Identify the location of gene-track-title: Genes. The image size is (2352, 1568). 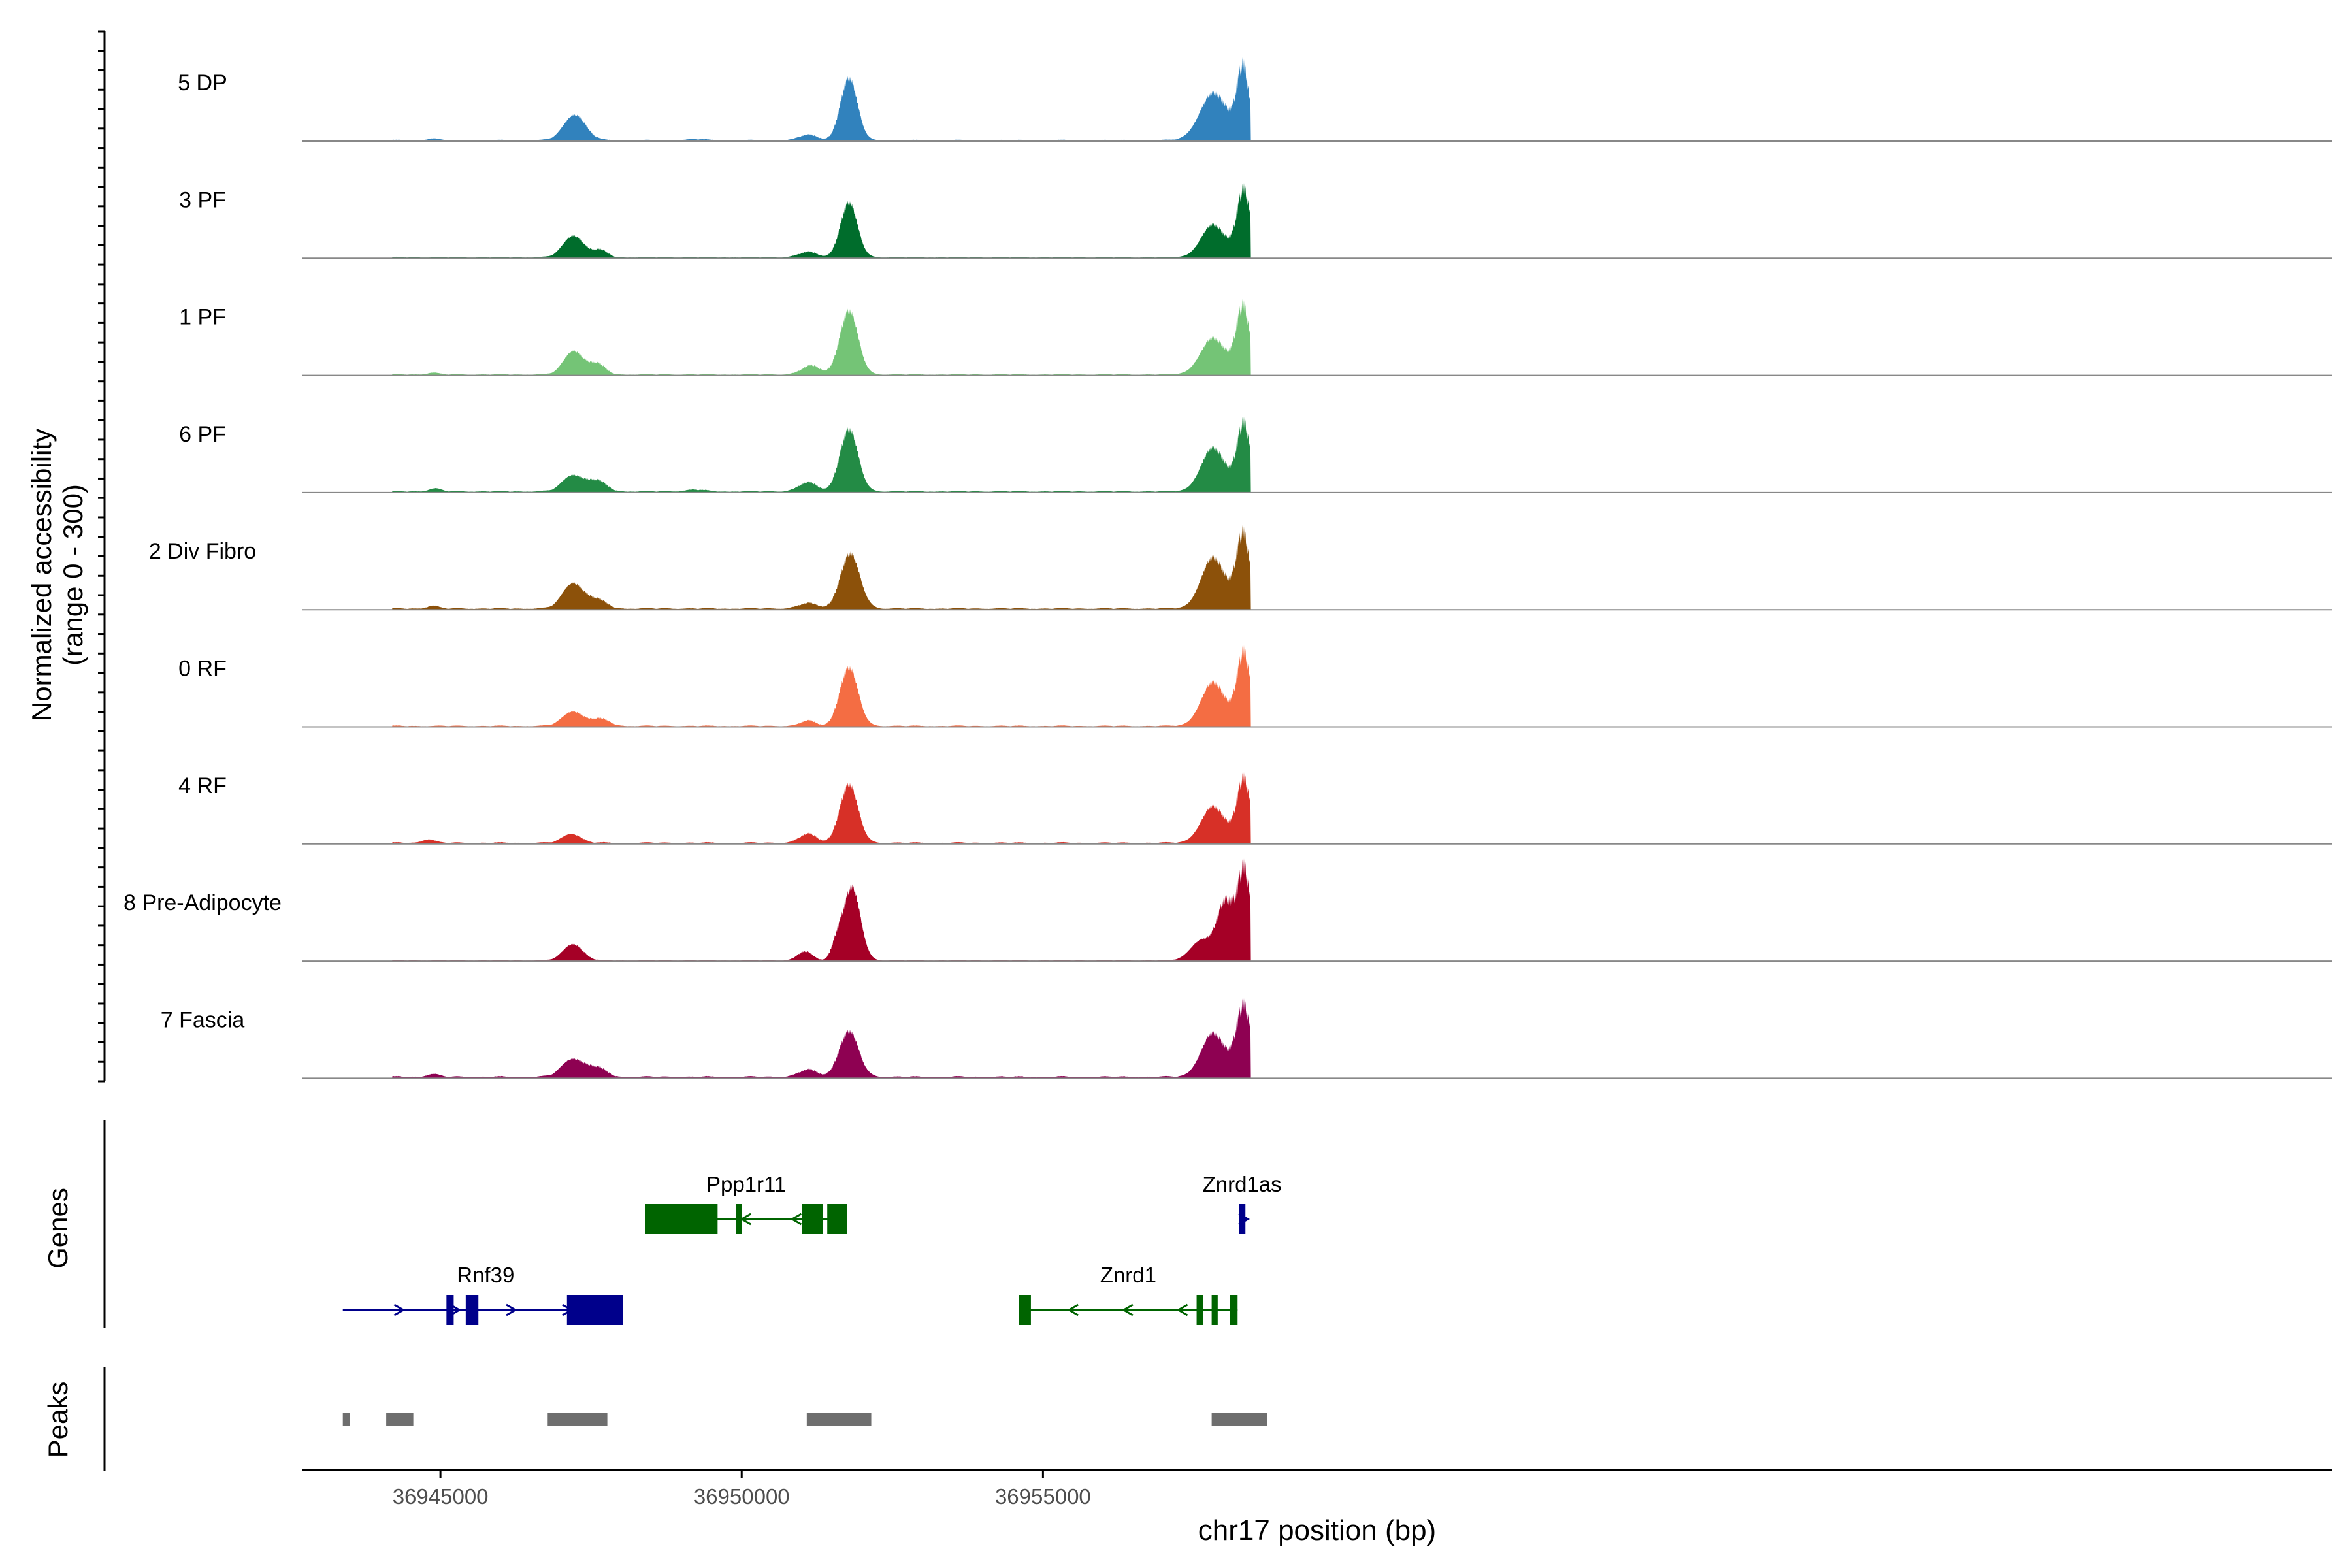
(57, 1228).